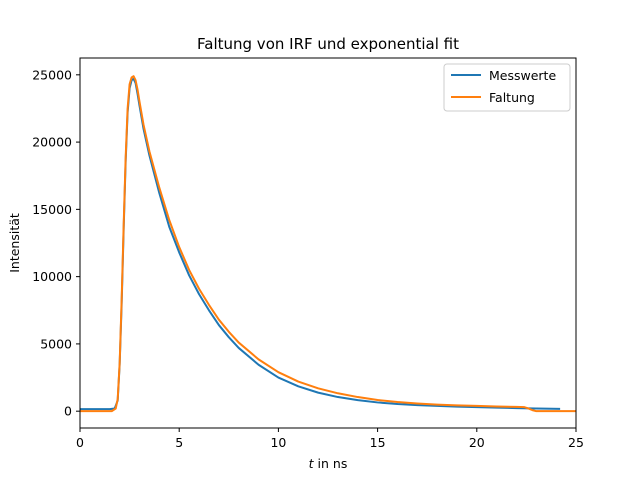  I want to click on y-axis-ticks: 0 5000 10000 15000 20000 25000, so click(56, 243).